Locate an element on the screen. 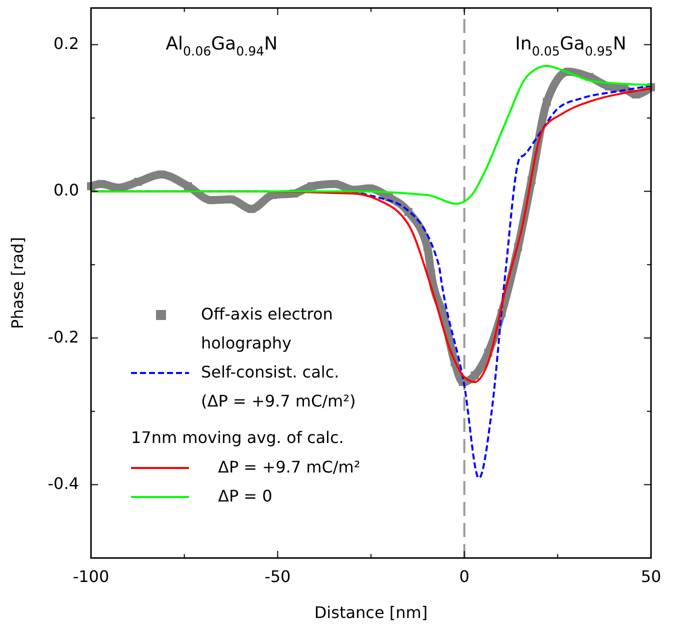 Image resolution: width=684 pixels, height=635 pixels. x-tick-label: -100 is located at coordinates (91, 576).